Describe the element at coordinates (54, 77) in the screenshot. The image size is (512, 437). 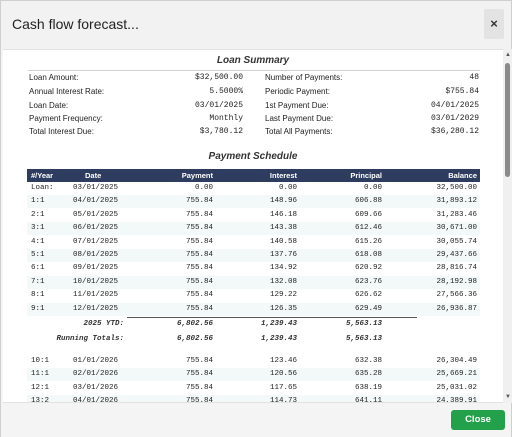
I see `loan-amount-label: Loan Amount:` at that location.